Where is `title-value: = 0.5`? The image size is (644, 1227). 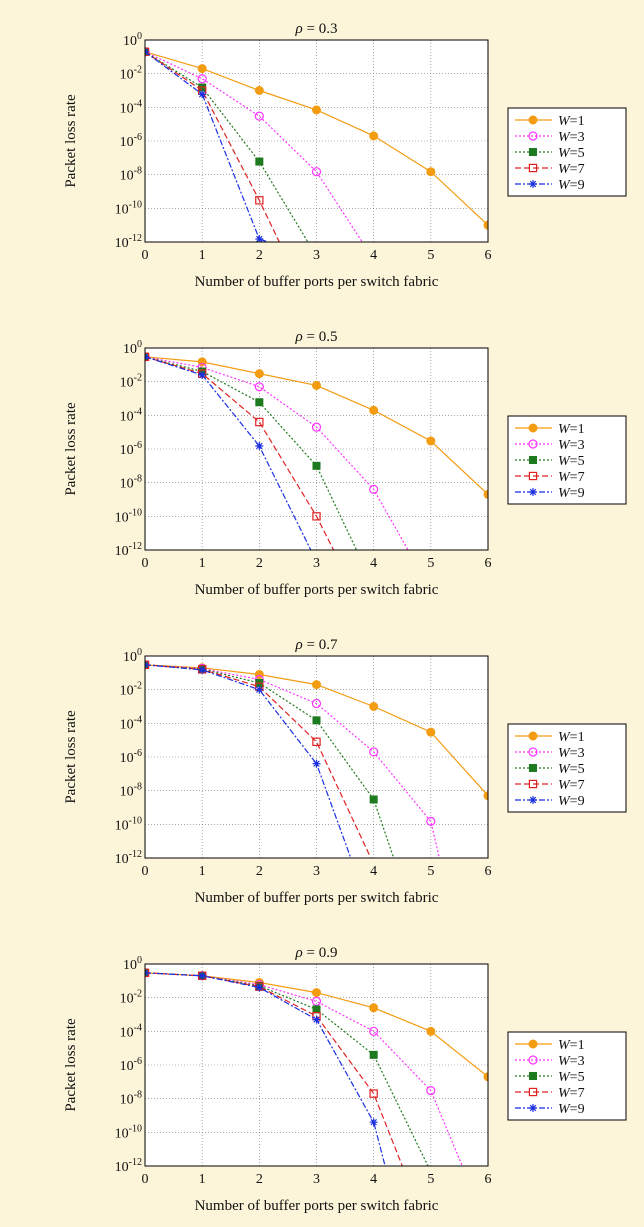
title-value: = 0.5 is located at coordinates (321, 337).